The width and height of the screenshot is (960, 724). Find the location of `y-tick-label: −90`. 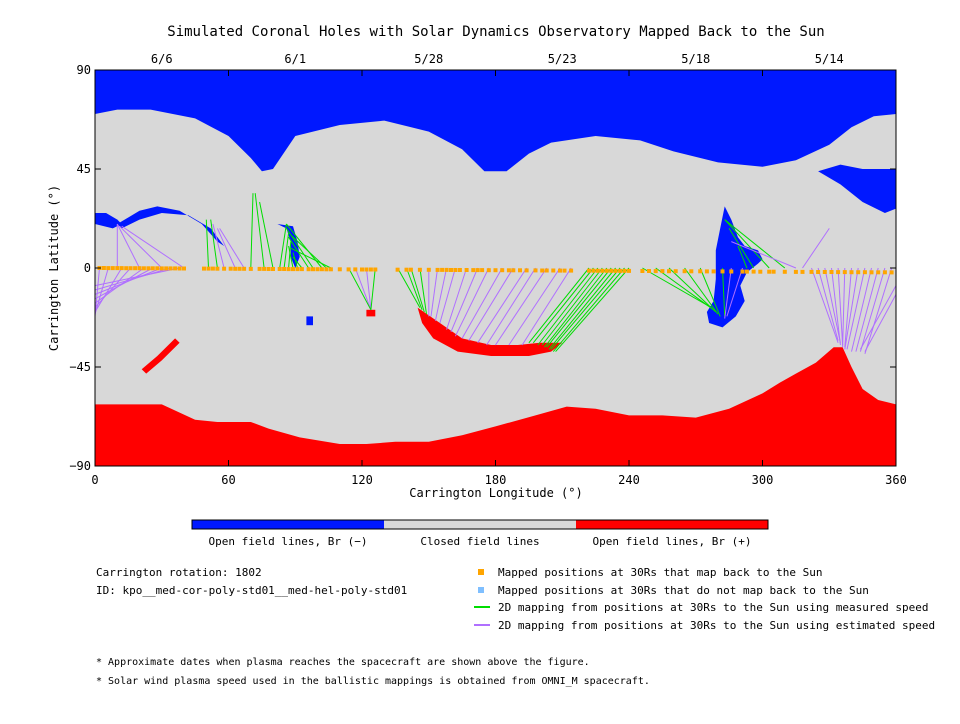

y-tick-label: −90 is located at coordinates (80, 466).